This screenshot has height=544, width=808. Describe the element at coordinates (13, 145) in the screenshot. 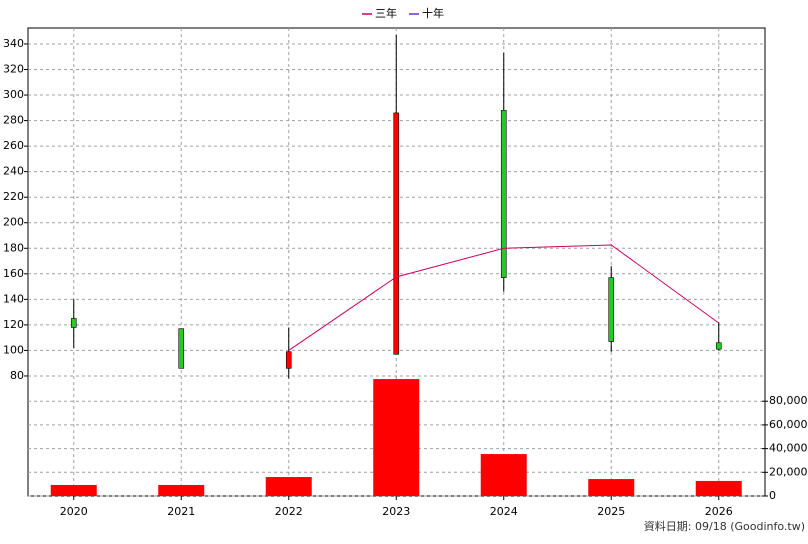

I see `y-tick-label: 260` at that location.